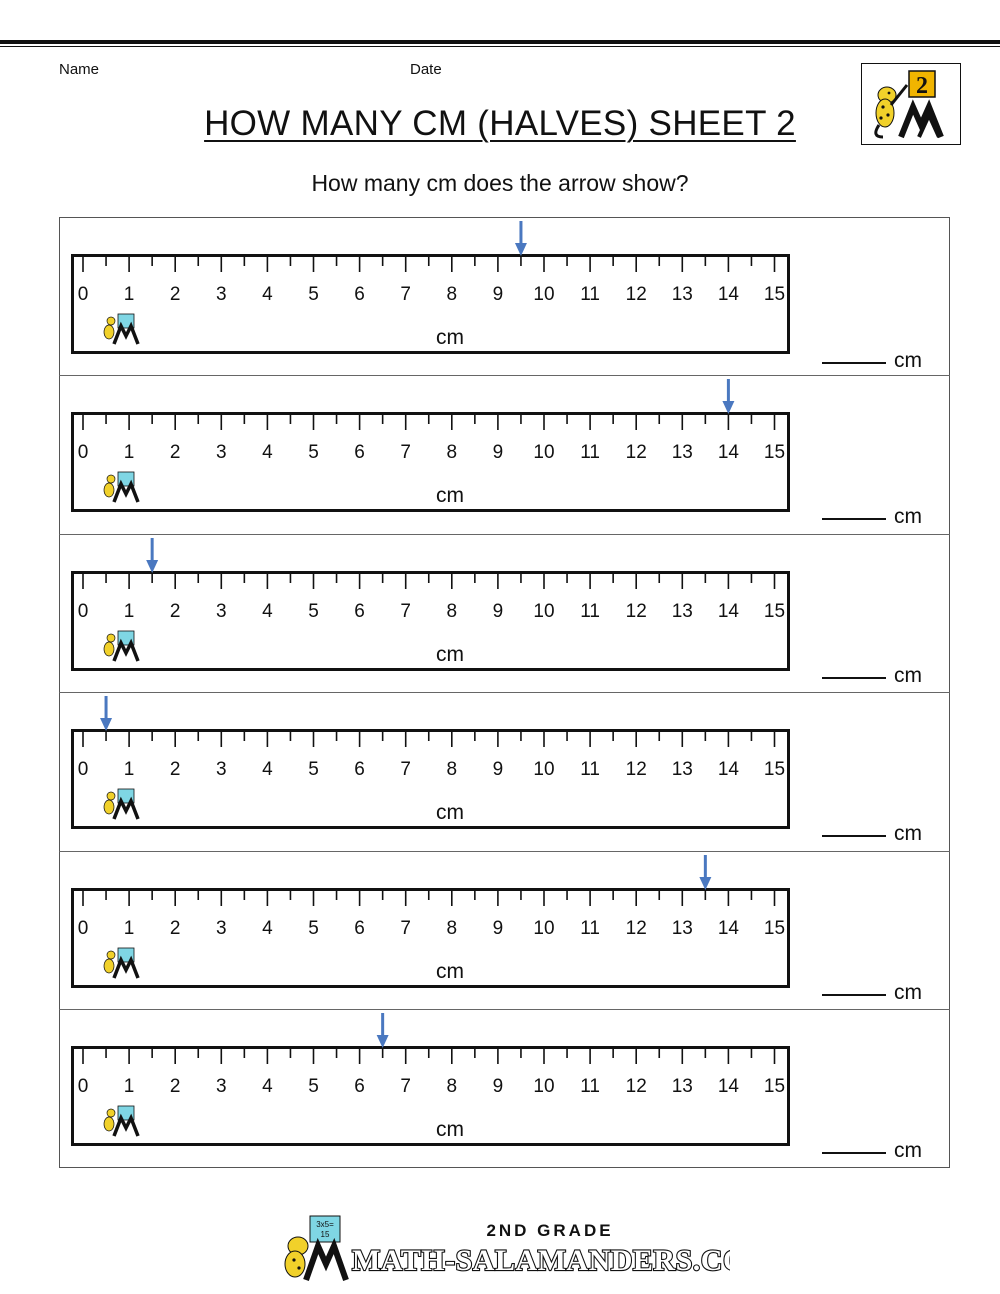  What do you see at coordinates (541, 1260) in the screenshot?
I see `footer-site-label: MATH-SALAMANDERS.COM` at bounding box center [541, 1260].